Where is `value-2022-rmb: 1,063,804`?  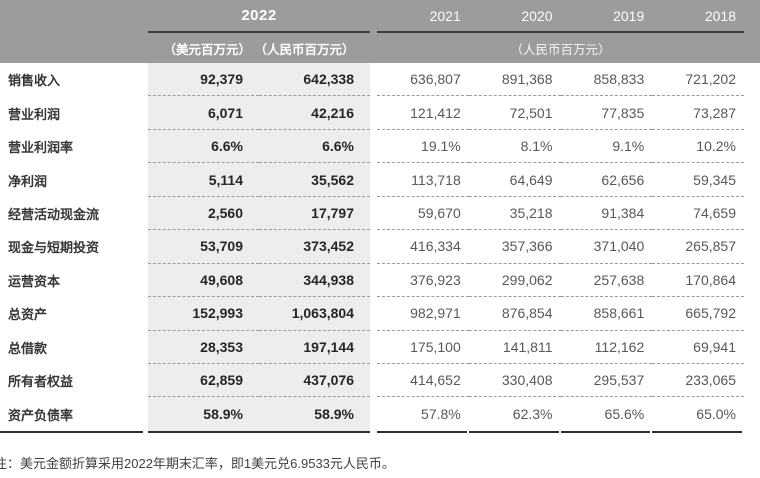
value-2022-rmb: 1,063,804 is located at coordinates (314, 314).